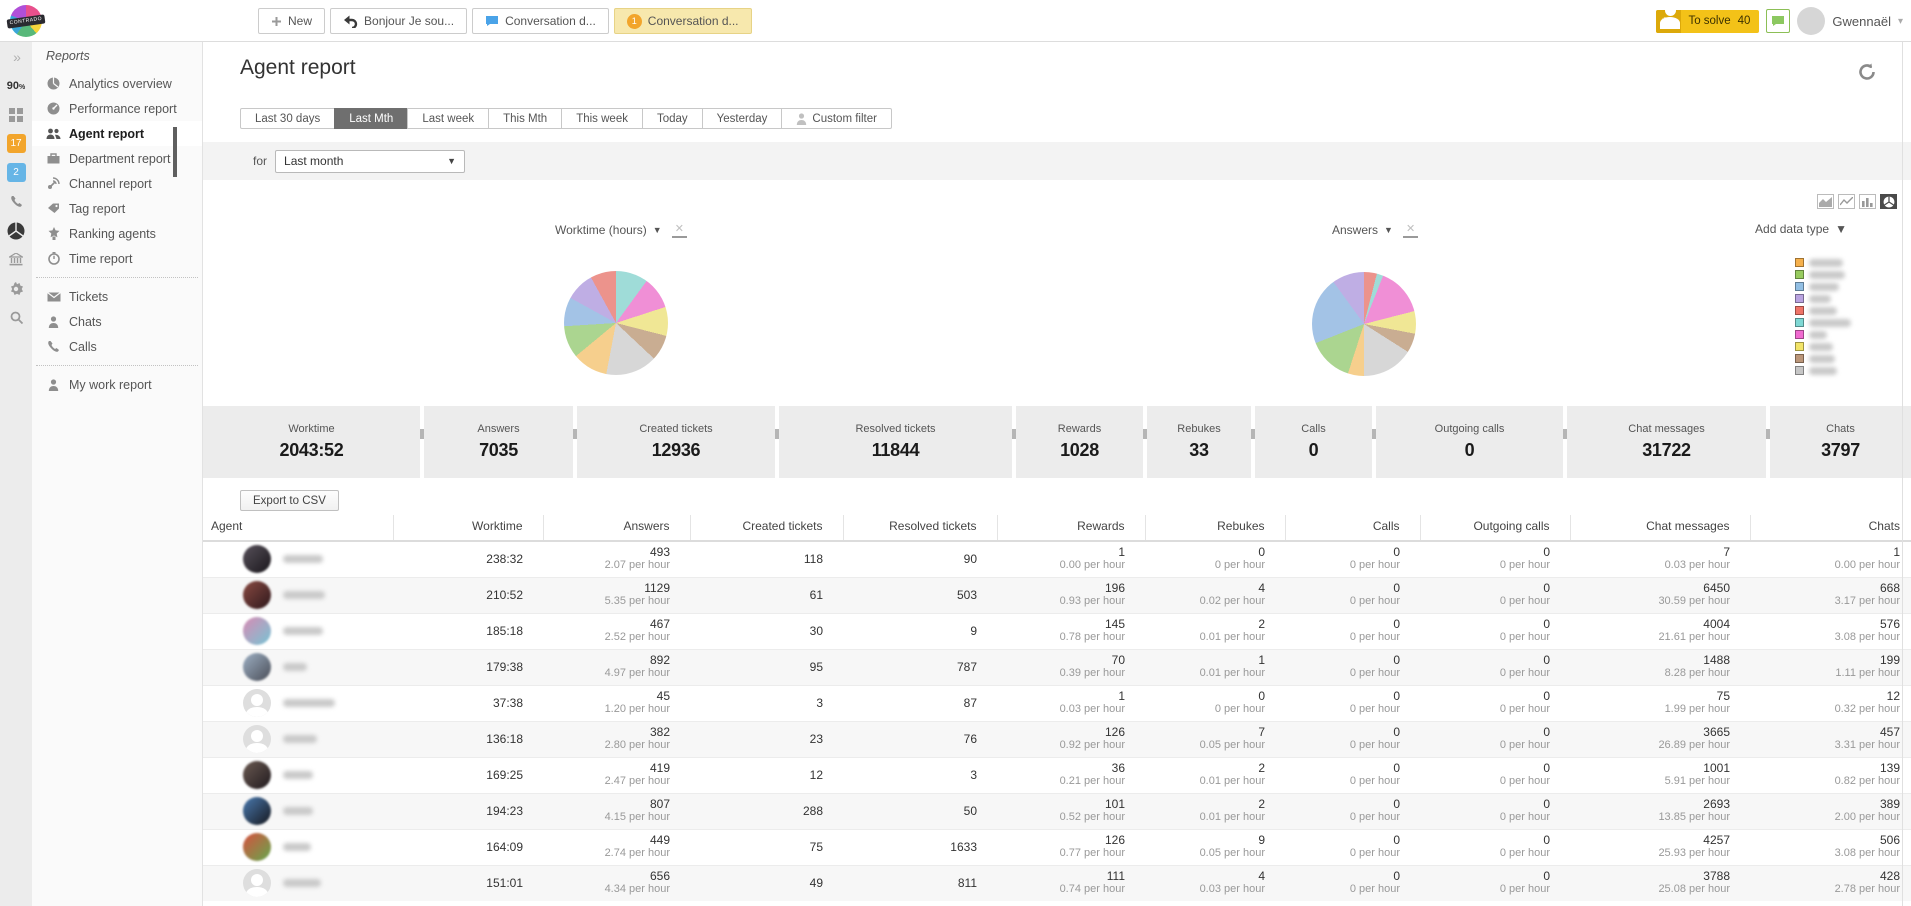 The image size is (1911, 906). I want to click on refresh-button, so click(1867, 72).